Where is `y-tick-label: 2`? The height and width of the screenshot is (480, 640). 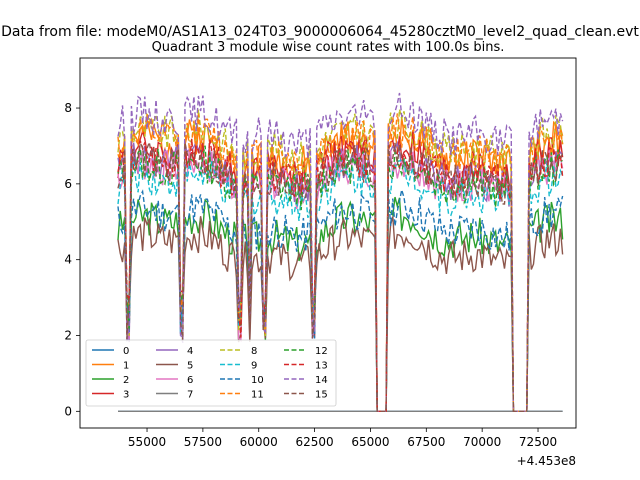
y-tick-label: 2 is located at coordinates (68, 336).